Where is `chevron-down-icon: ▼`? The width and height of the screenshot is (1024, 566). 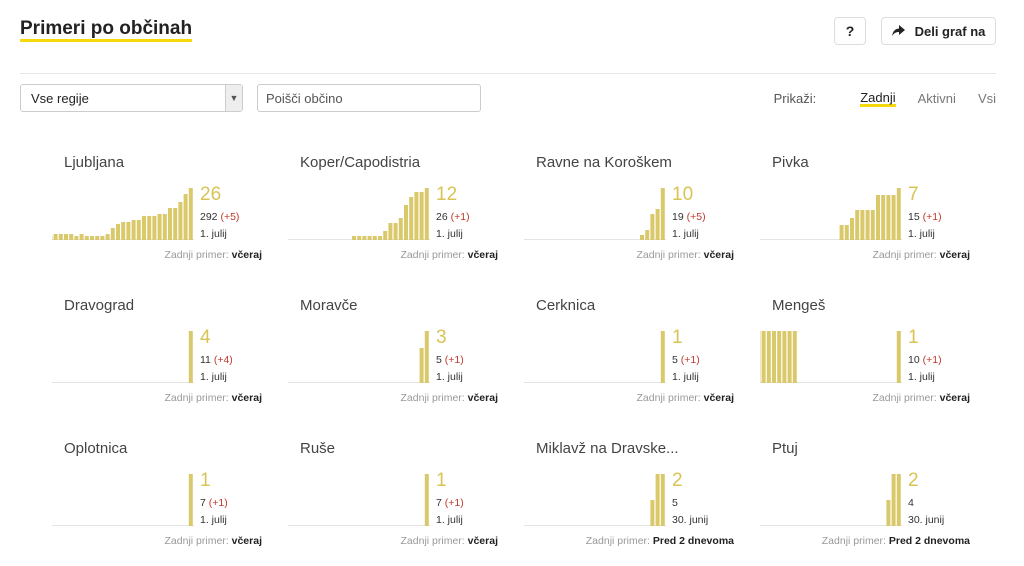 chevron-down-icon: ▼ is located at coordinates (233, 98).